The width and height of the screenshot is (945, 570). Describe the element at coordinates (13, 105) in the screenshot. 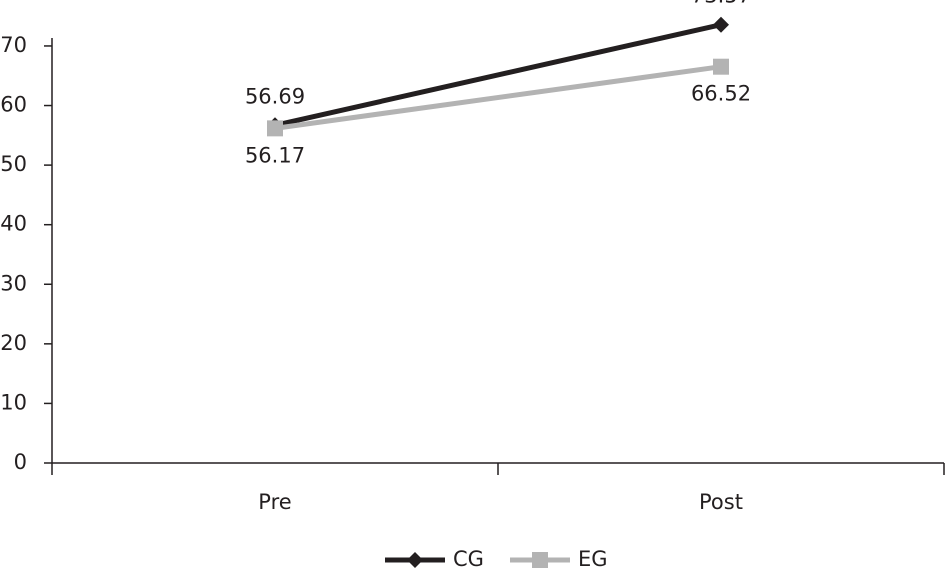

I see `y-tick-label: 60` at that location.